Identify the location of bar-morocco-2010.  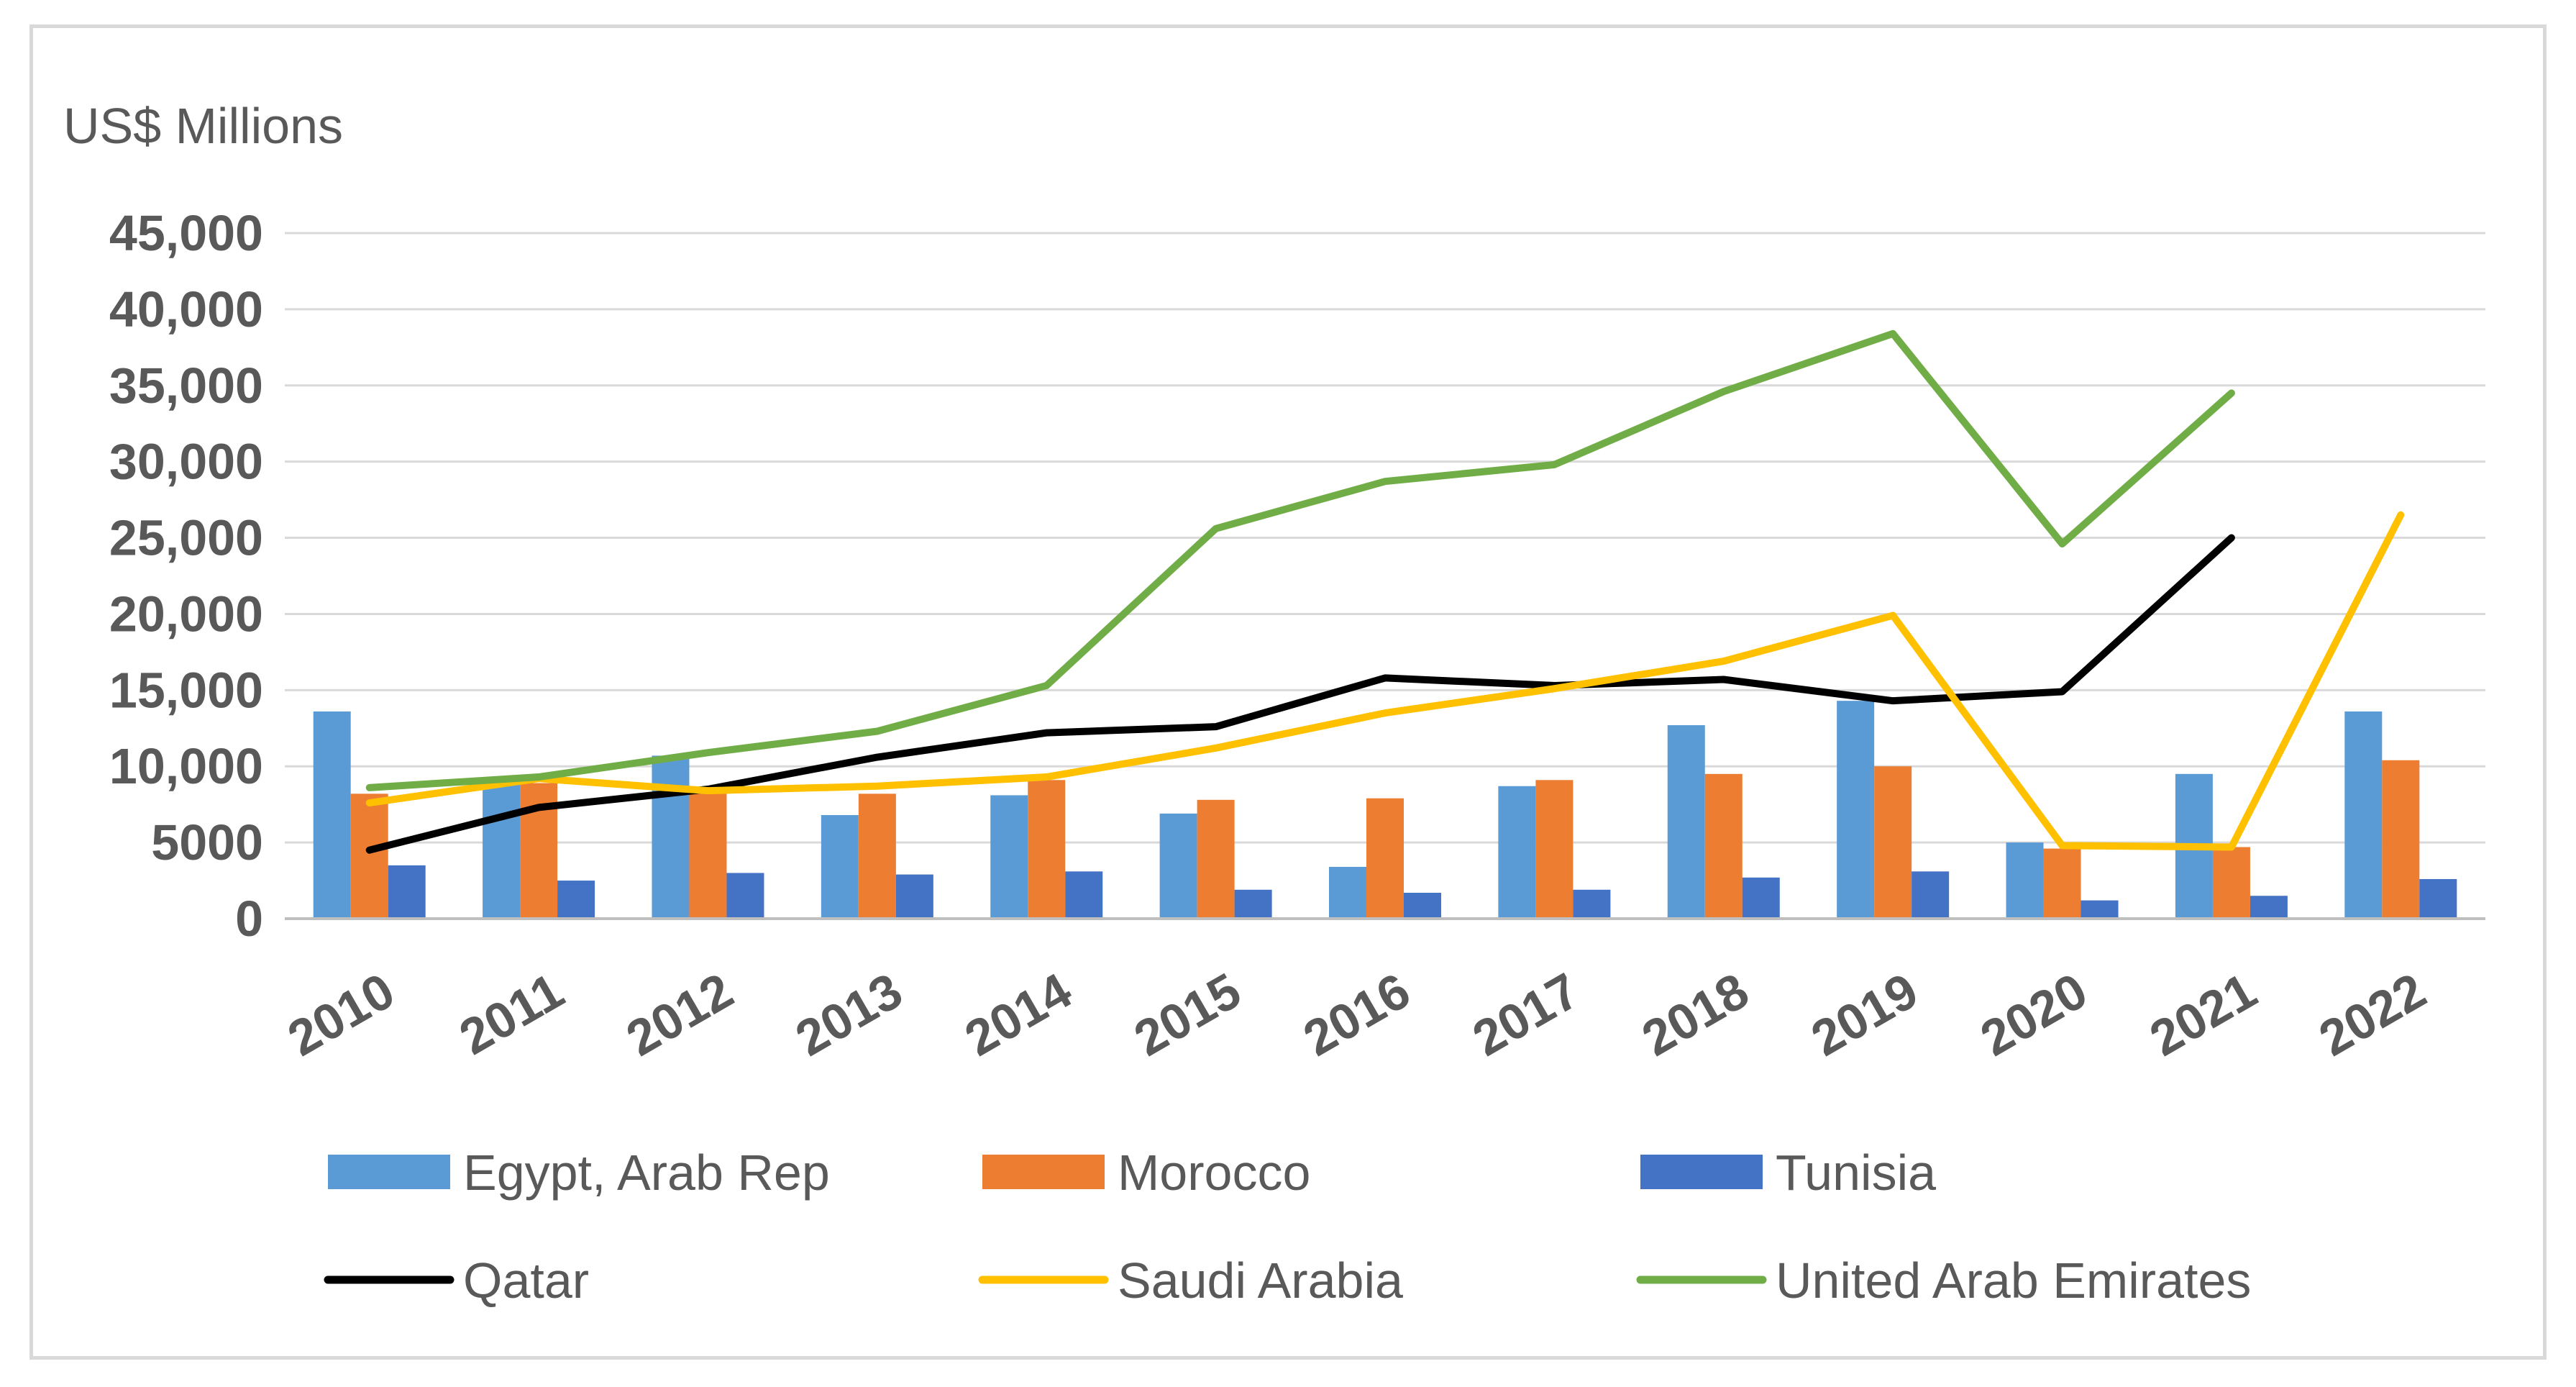
(369, 856).